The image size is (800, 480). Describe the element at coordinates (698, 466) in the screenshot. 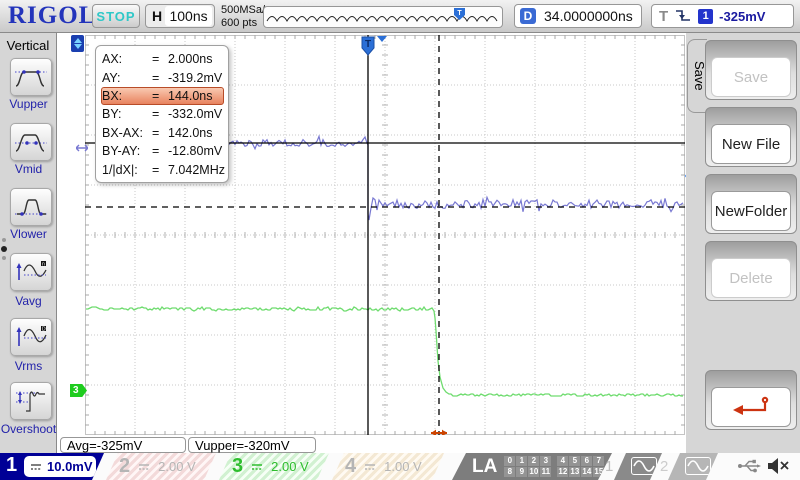

I see `sine-wave-icon` at that location.